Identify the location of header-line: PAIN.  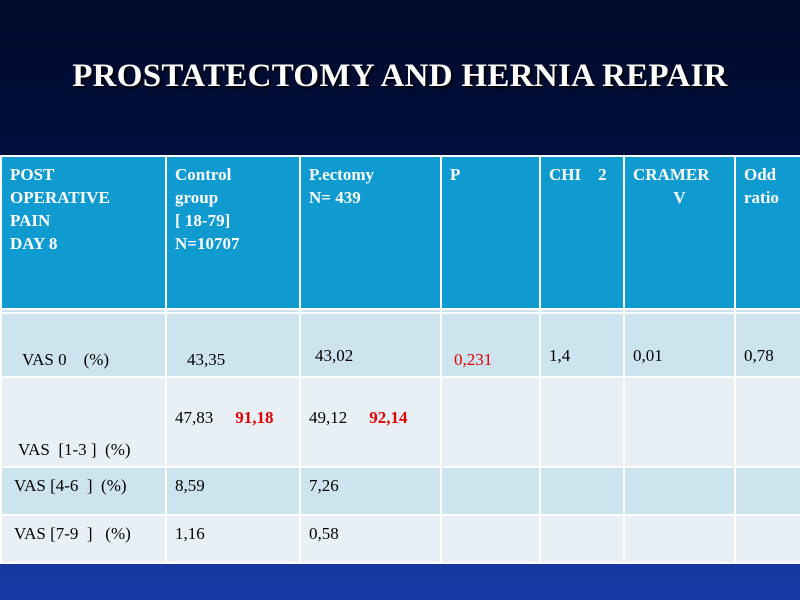
(30, 220).